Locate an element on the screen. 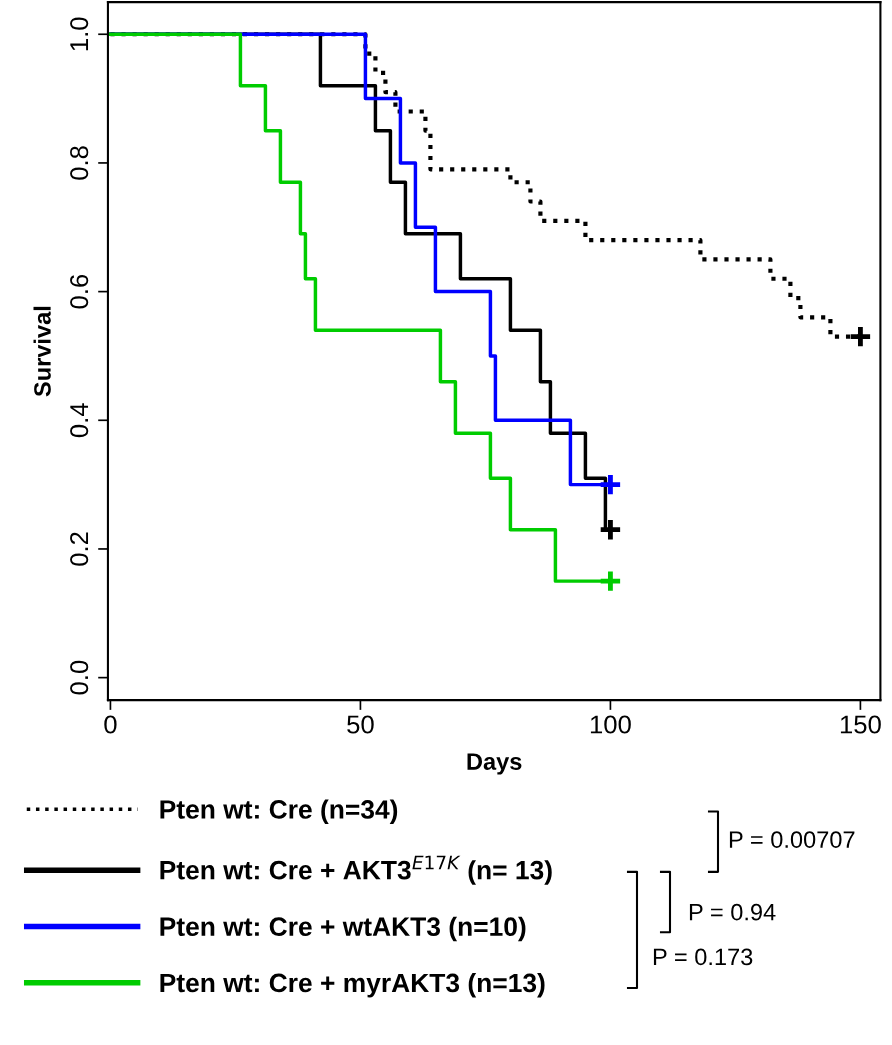 This screenshot has height=1045, width=892. y-tick-label: 0.8 is located at coordinates (79, 163).